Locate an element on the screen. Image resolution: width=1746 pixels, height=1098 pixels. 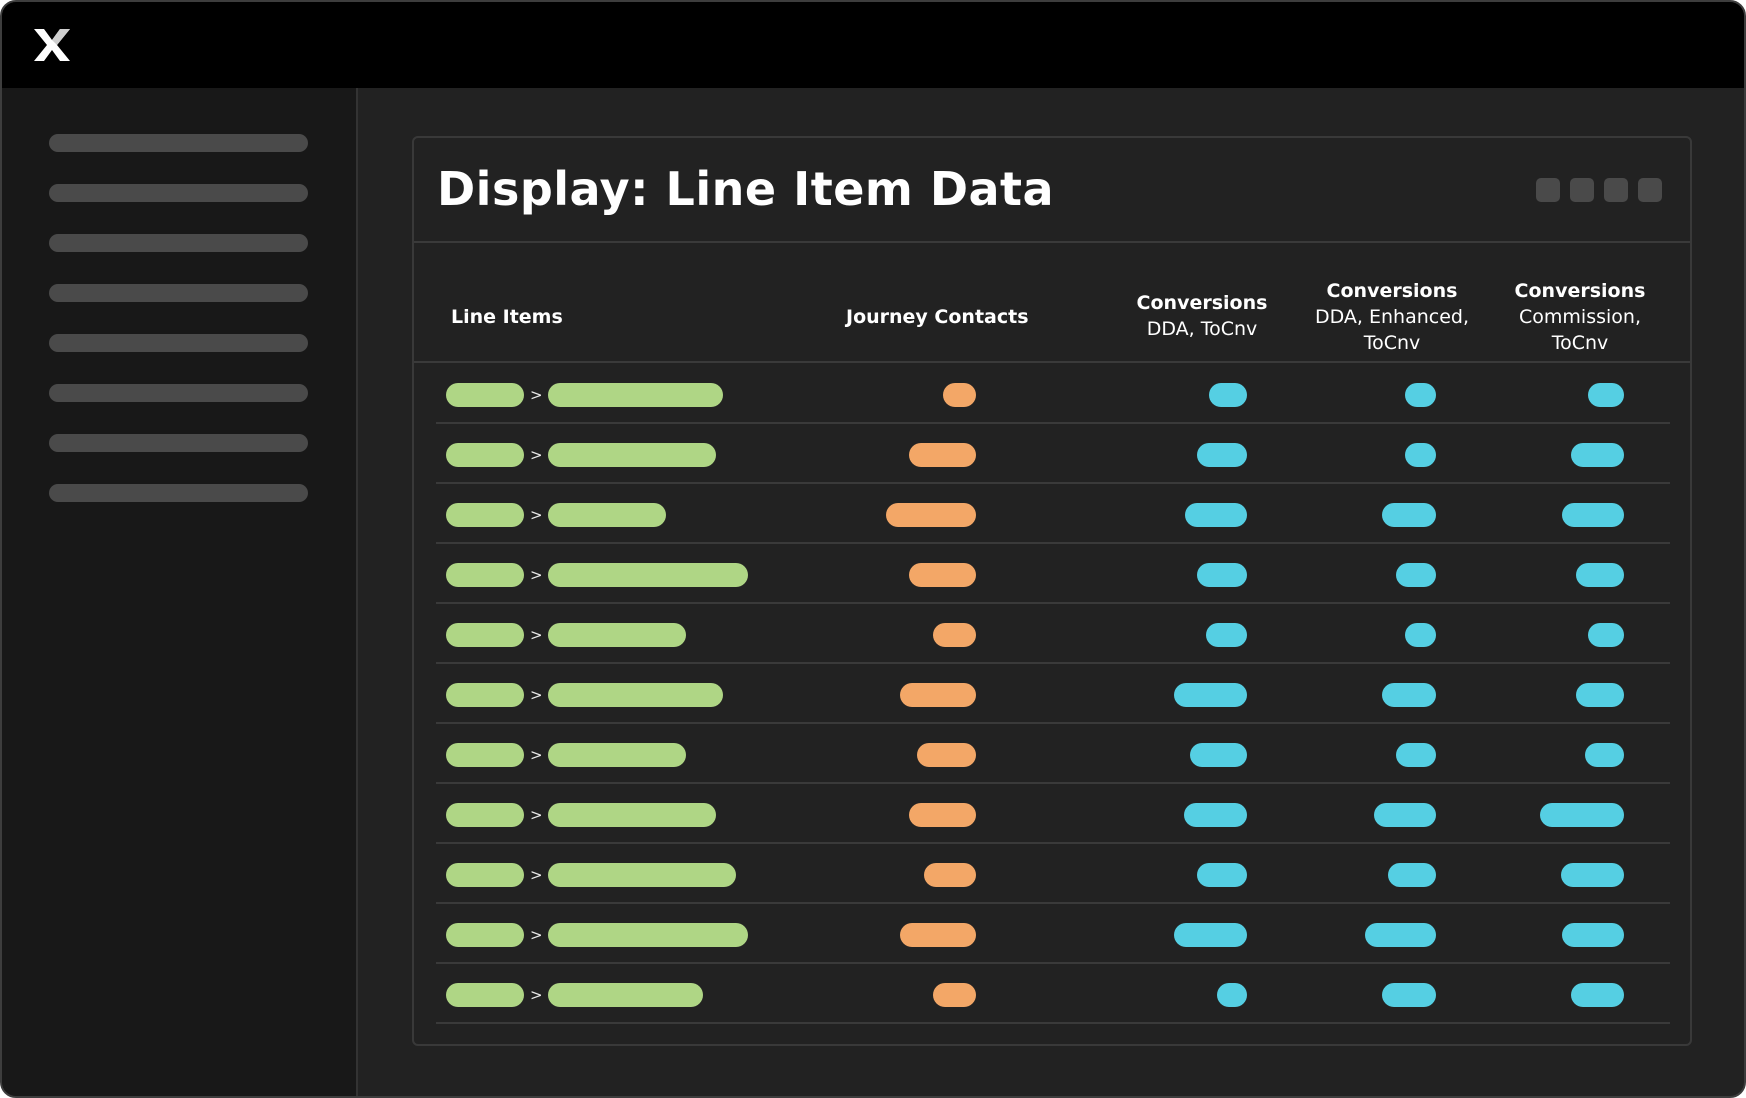
column-header-sublabel: DDA, Enhanced, is located at coordinates (1392, 317).